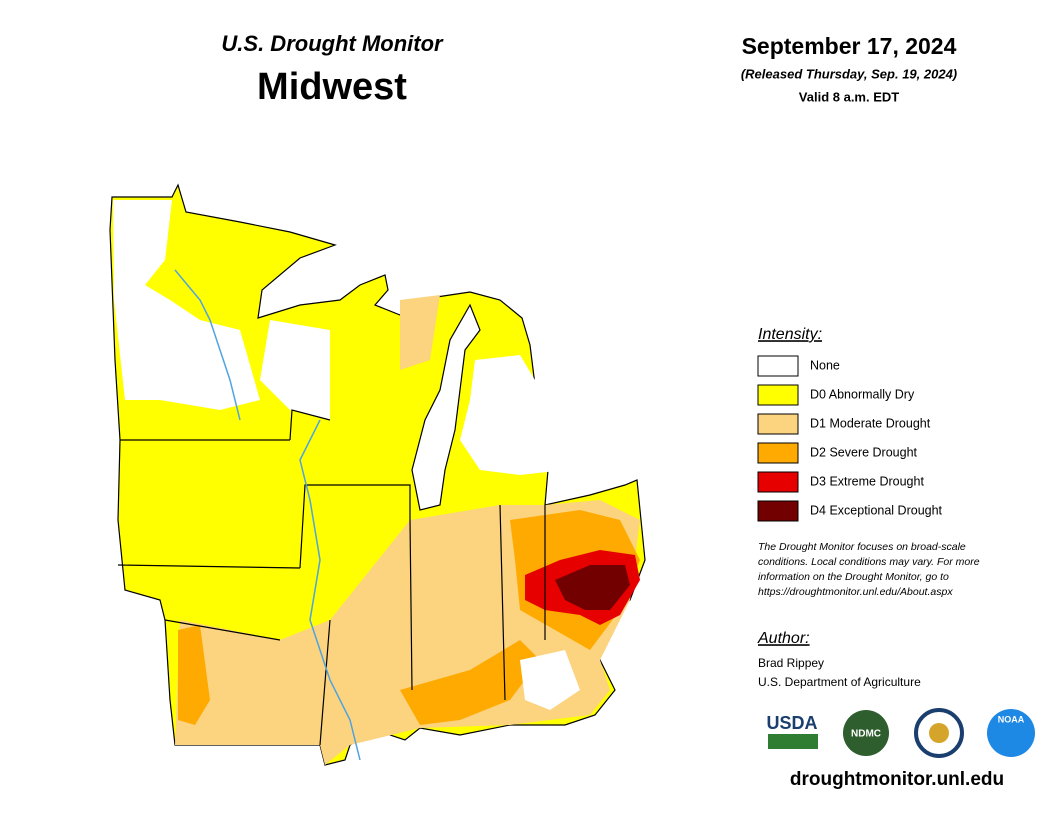 This screenshot has height=816, width=1056. What do you see at coordinates (849, 46) in the screenshot?
I see `map-date: September 17, 2024` at bounding box center [849, 46].